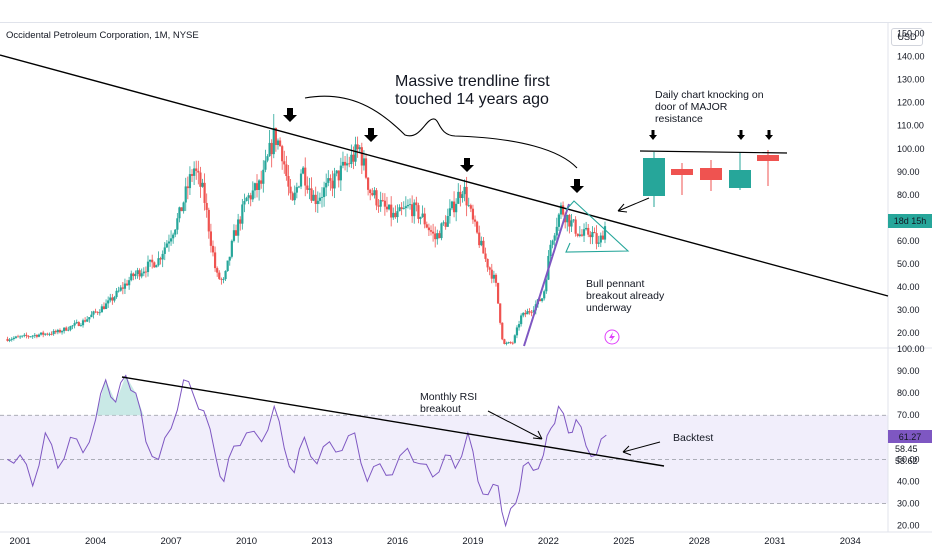 The width and height of the screenshot is (932, 550). What do you see at coordinates (911, 349) in the screenshot?
I see `rsi-tick-label: 100.00` at bounding box center [911, 349].